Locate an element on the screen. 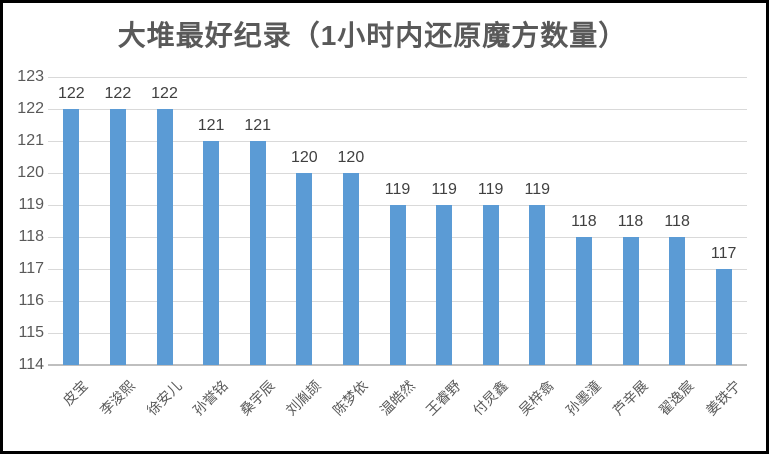 The width and height of the screenshot is (769, 454). y-tick-label: 115 is located at coordinates (31, 332).